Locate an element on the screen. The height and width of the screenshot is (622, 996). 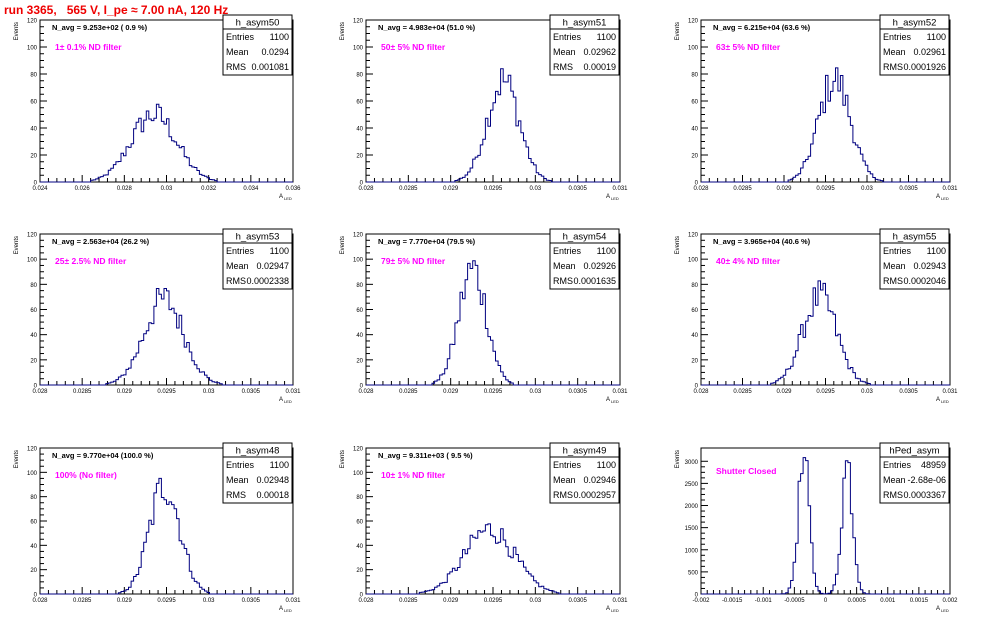
x-axis-label: A is located at coordinates (281, 400).